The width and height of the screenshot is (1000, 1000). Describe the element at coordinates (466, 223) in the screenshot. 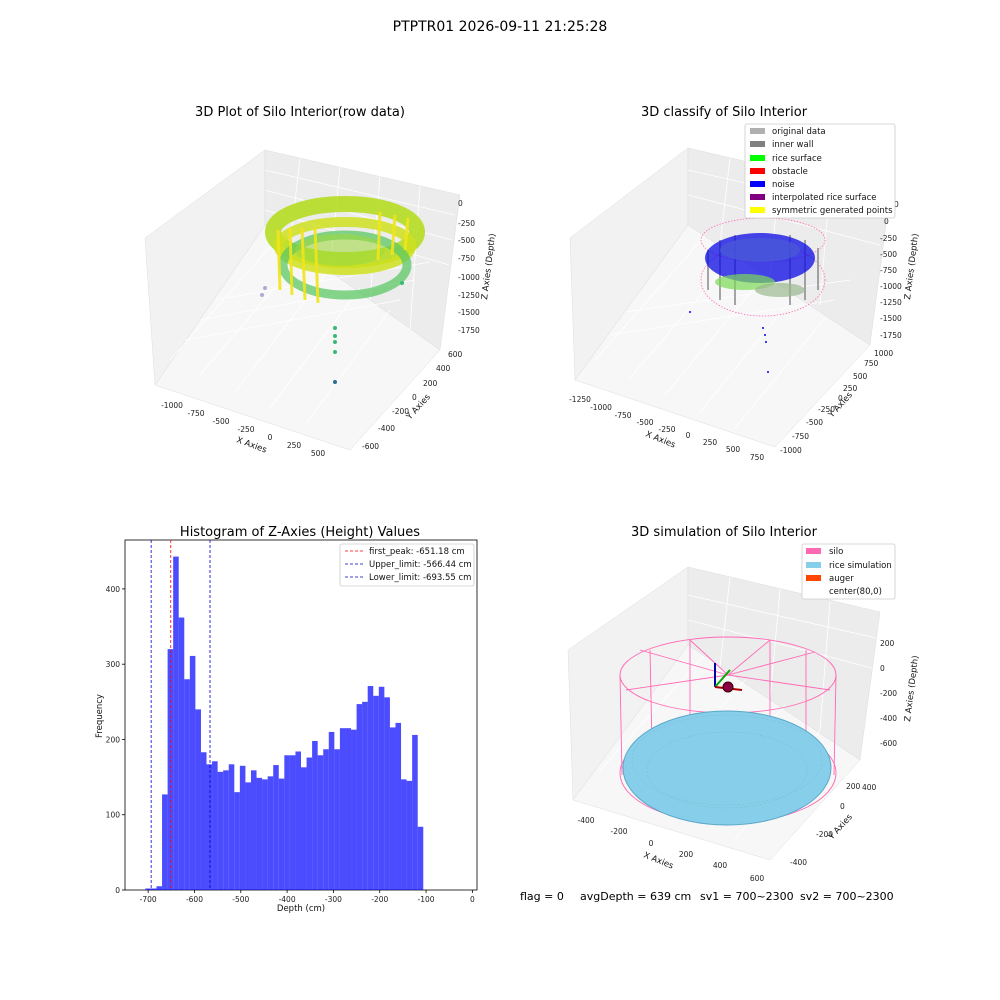

I see `raw-z-tick: -250` at that location.